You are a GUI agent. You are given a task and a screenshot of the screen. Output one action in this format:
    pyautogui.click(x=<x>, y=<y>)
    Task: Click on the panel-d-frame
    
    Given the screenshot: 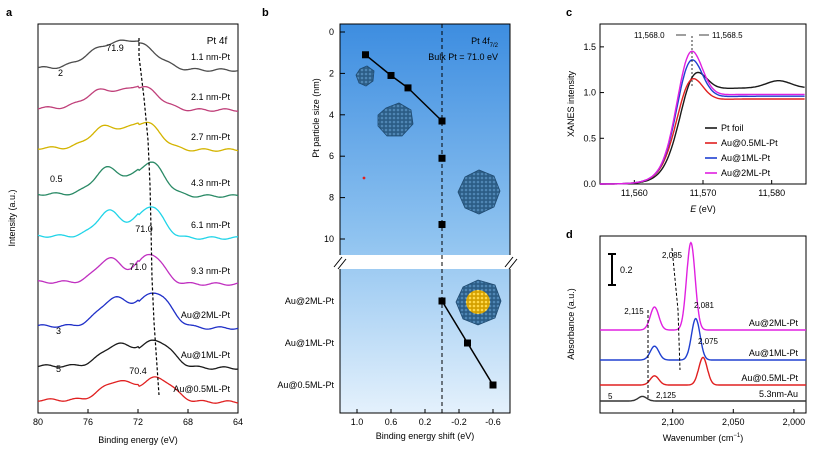 What is the action you would take?
    pyautogui.click(x=703, y=324)
    